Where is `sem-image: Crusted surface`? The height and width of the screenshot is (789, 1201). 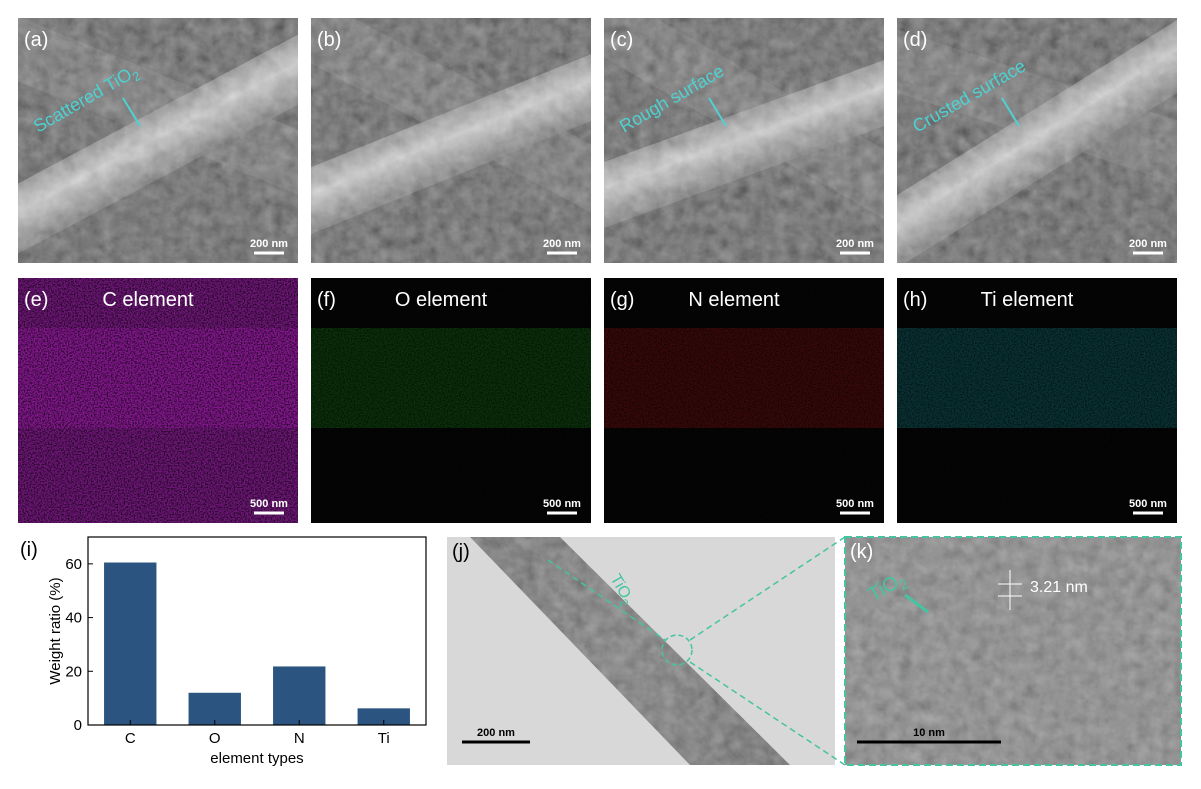 sem-image: Crusted surface is located at coordinates (1037, 140).